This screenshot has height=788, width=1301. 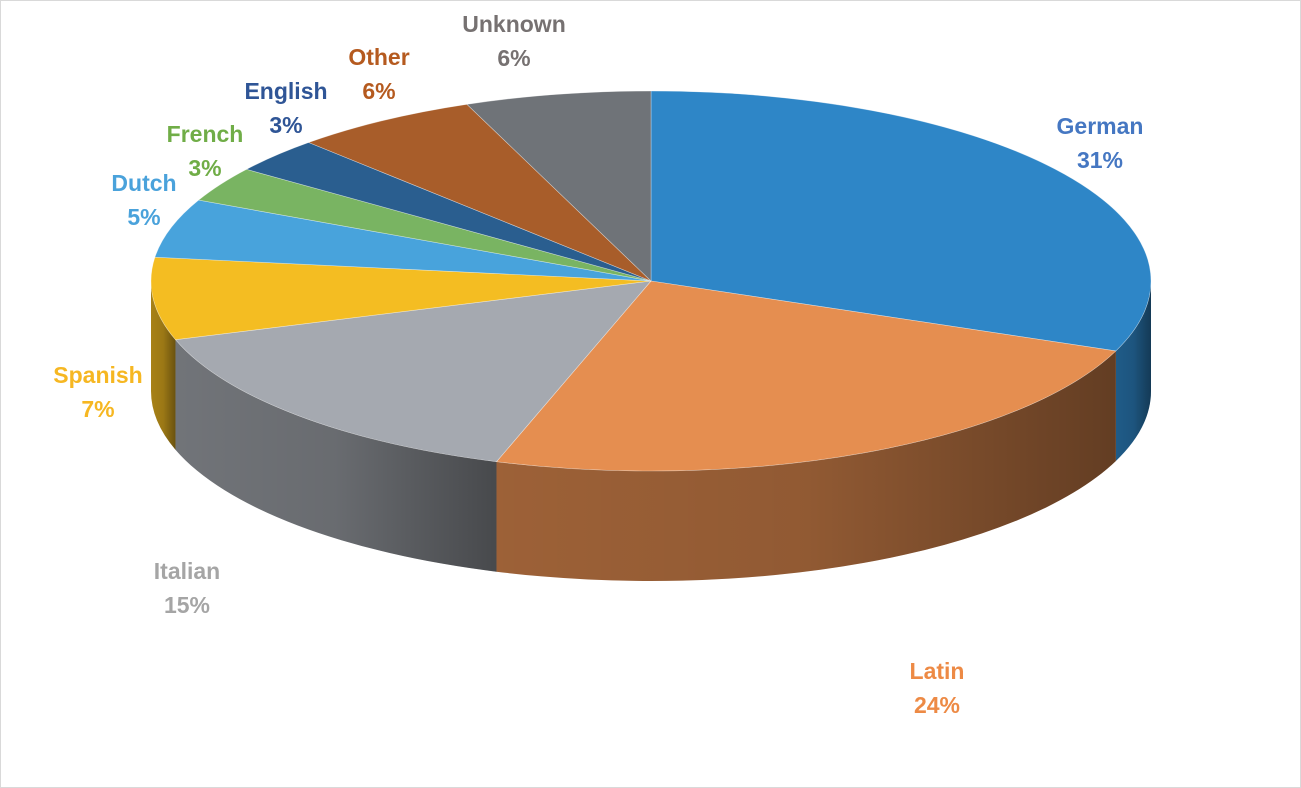 What do you see at coordinates (97, 375) in the screenshot?
I see `label-spanish: Spanish` at bounding box center [97, 375].